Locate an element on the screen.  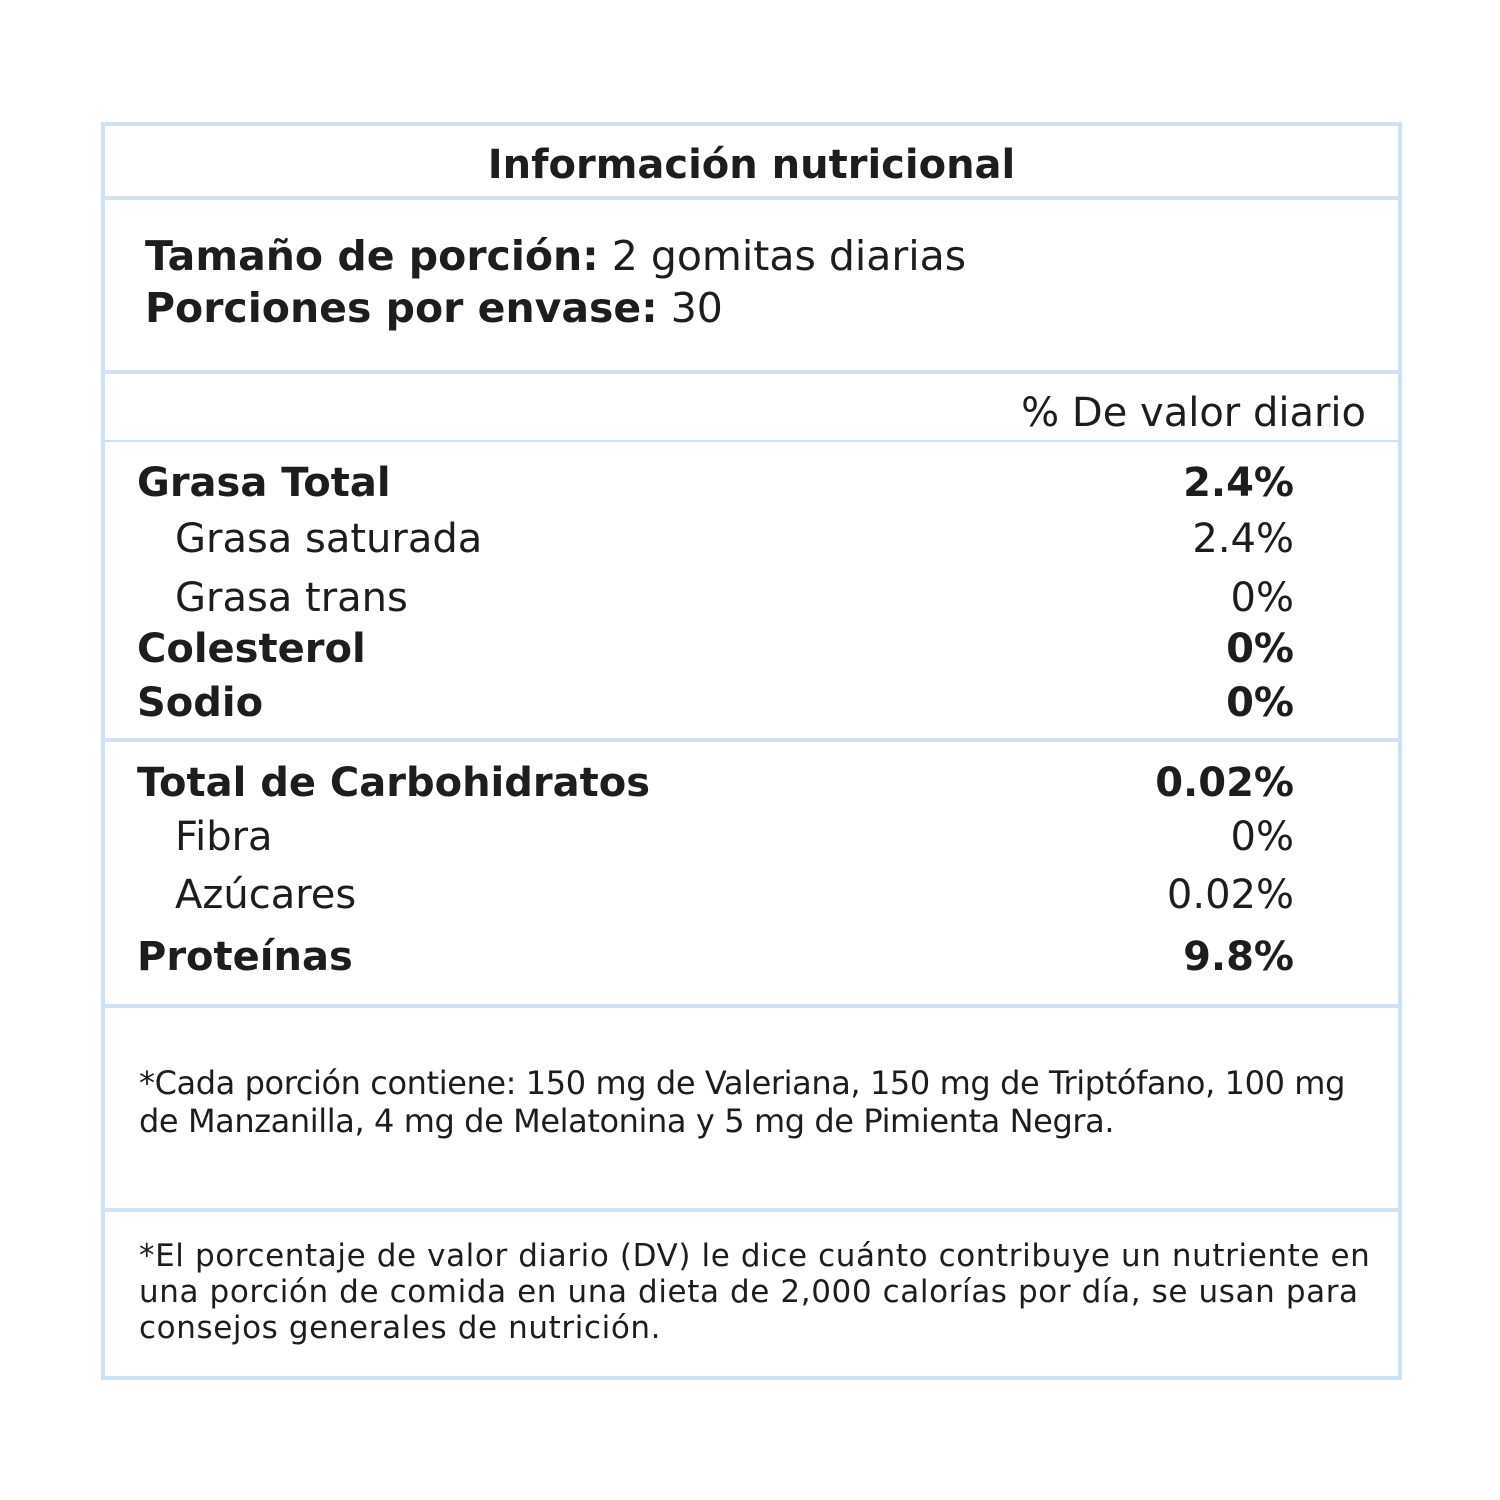
nutrient-value-cholesterol: 0% is located at coordinates (1260, 649).